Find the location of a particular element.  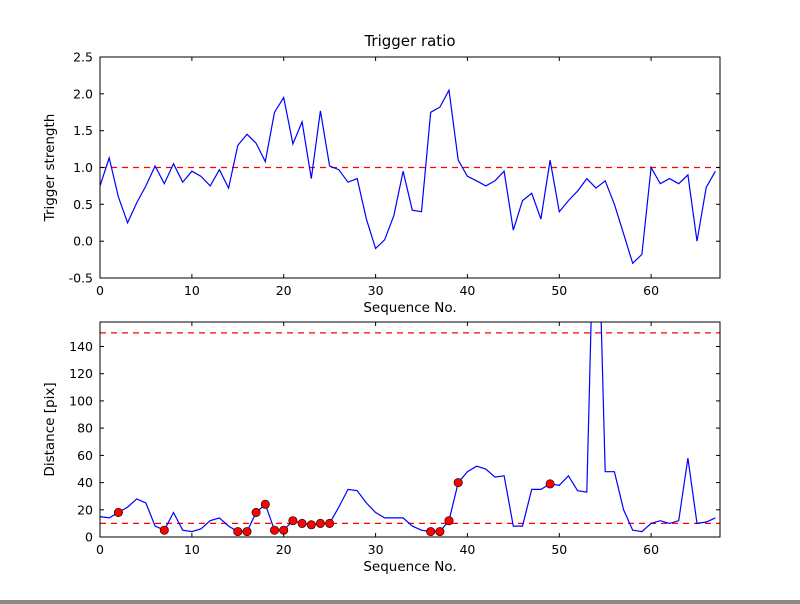

y-tick-label: 80 is located at coordinates (85, 428).